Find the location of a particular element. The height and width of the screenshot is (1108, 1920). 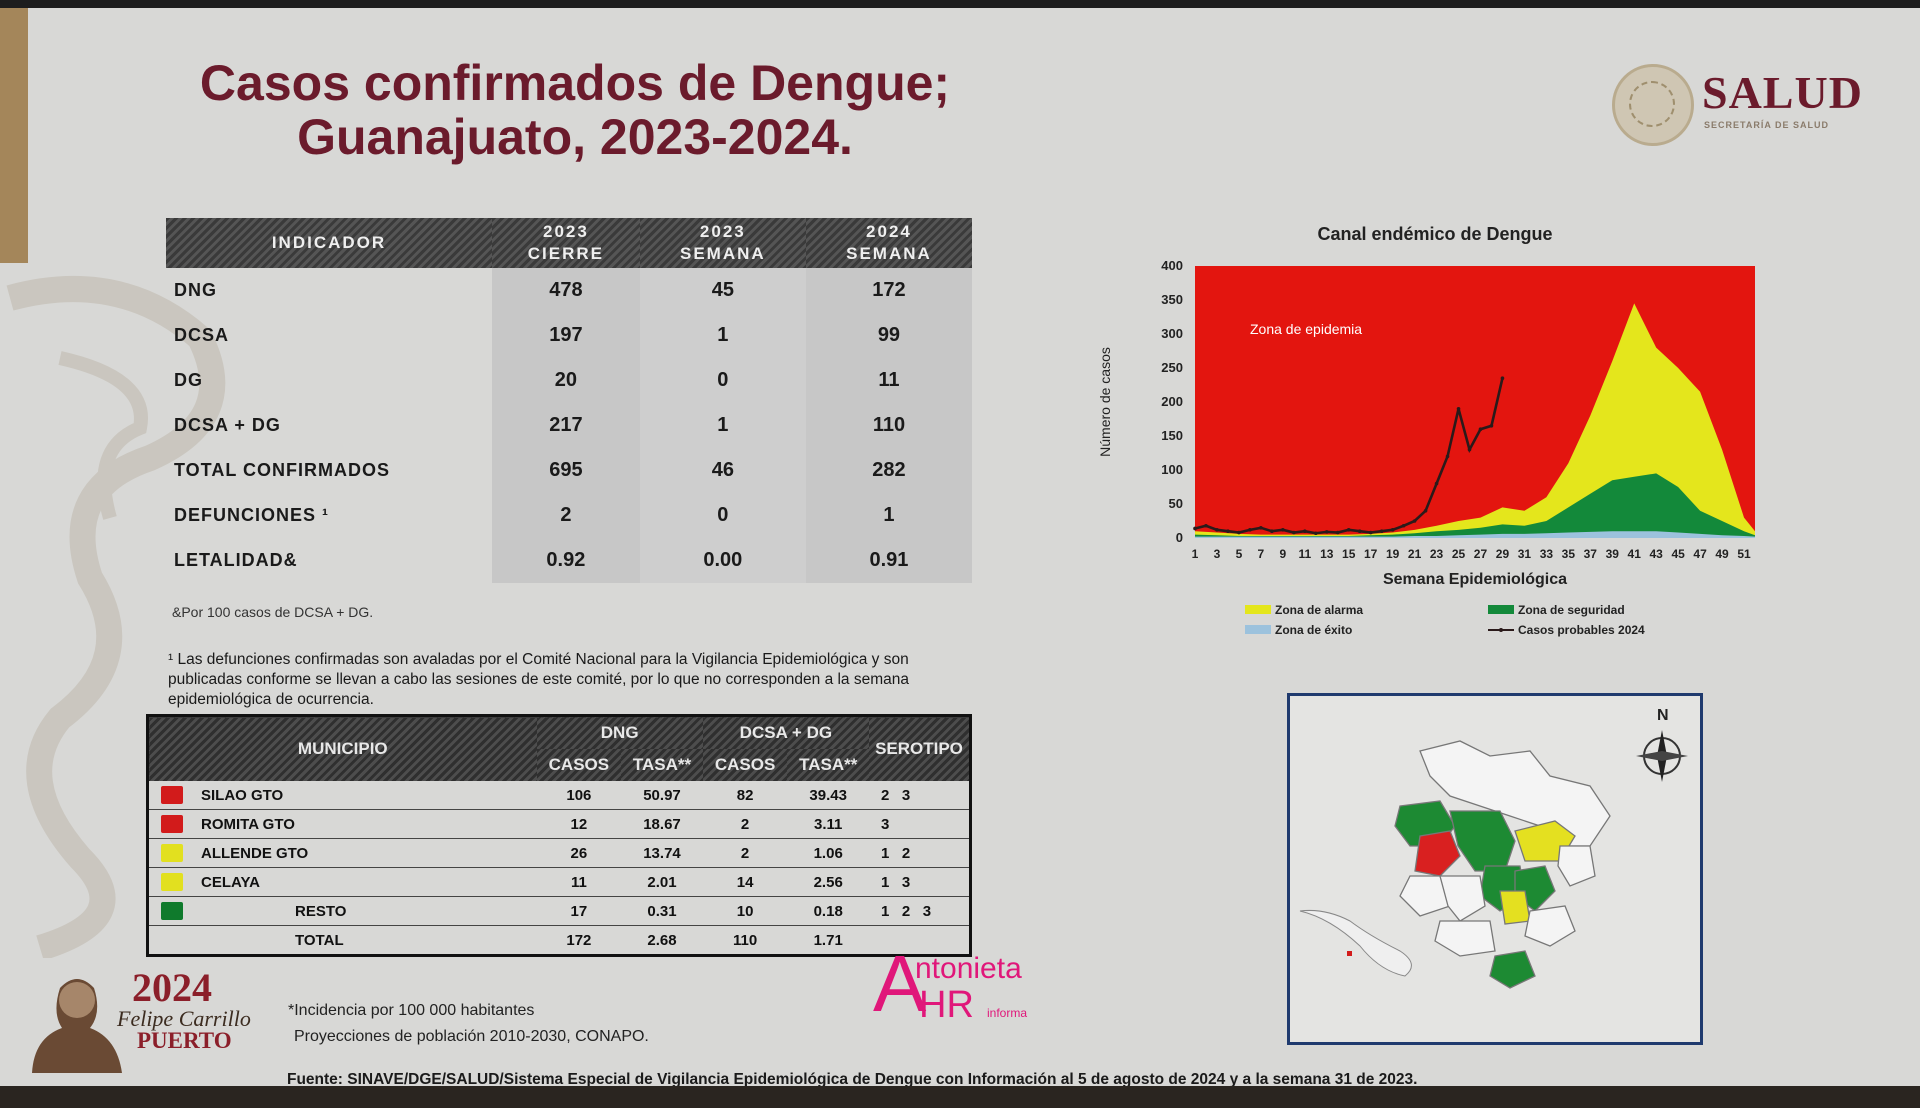

antonieta-hr-watermark-logo: A ntonieta HR informa is located at coordinates (950, 983).